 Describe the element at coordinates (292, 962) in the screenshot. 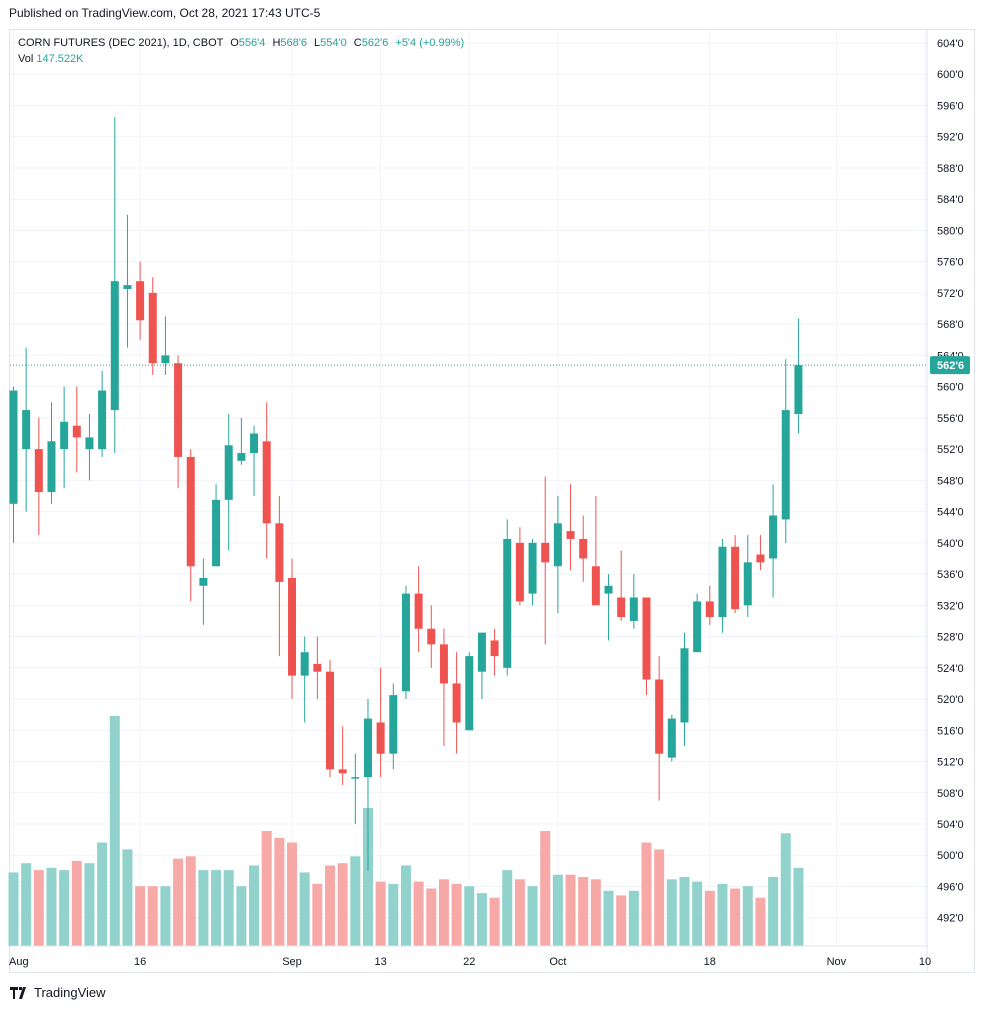

I see `time-tick-label: Sep` at that location.